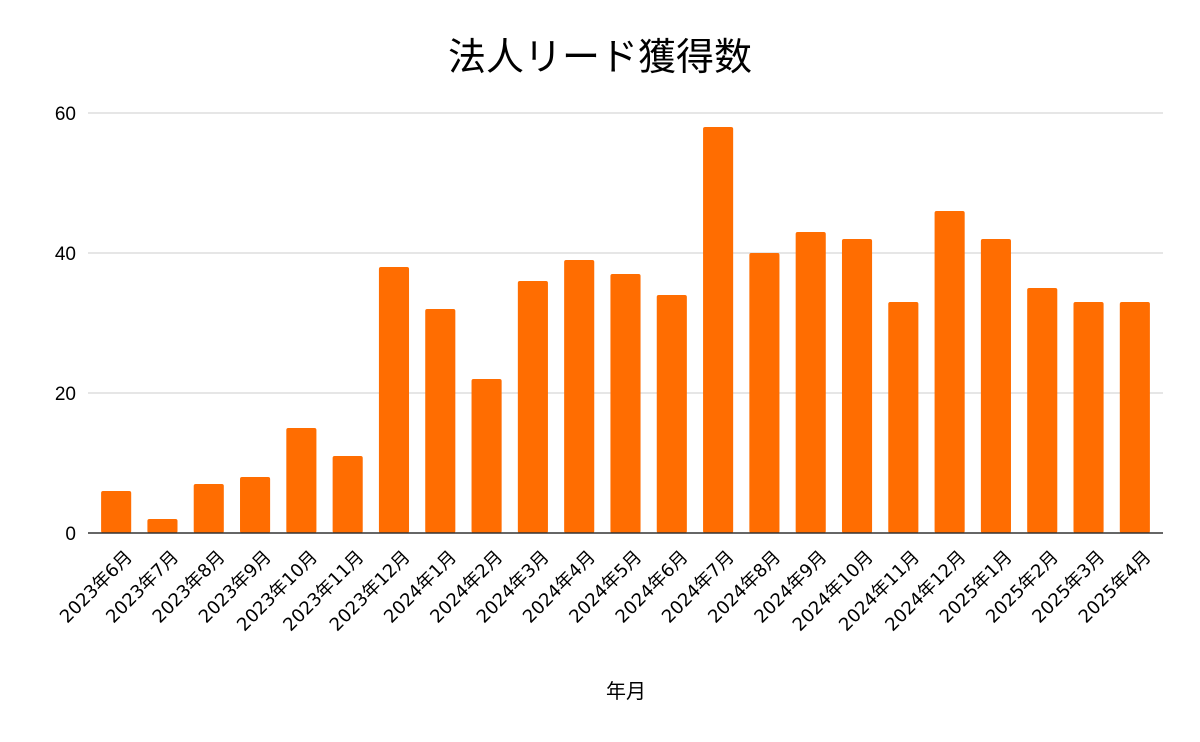 This screenshot has height=742, width=1200. What do you see at coordinates (65, 254) in the screenshot?
I see `y-tick-label: 40` at bounding box center [65, 254].